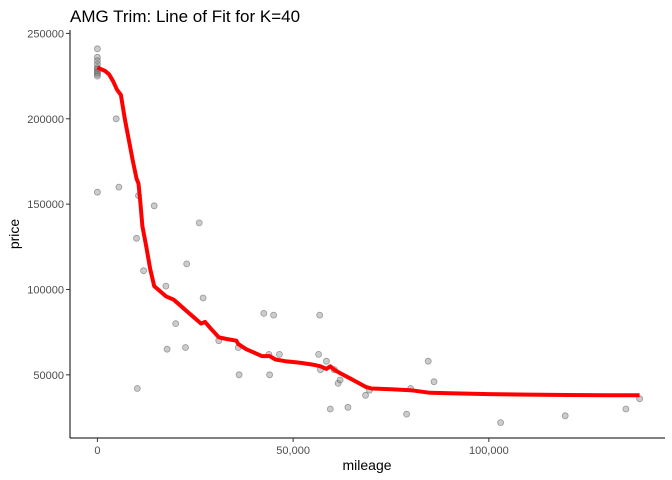 The height and width of the screenshot is (480, 672). I want to click on chart-title: AMG Trim: Line of Fit for K=40, so click(185, 16).